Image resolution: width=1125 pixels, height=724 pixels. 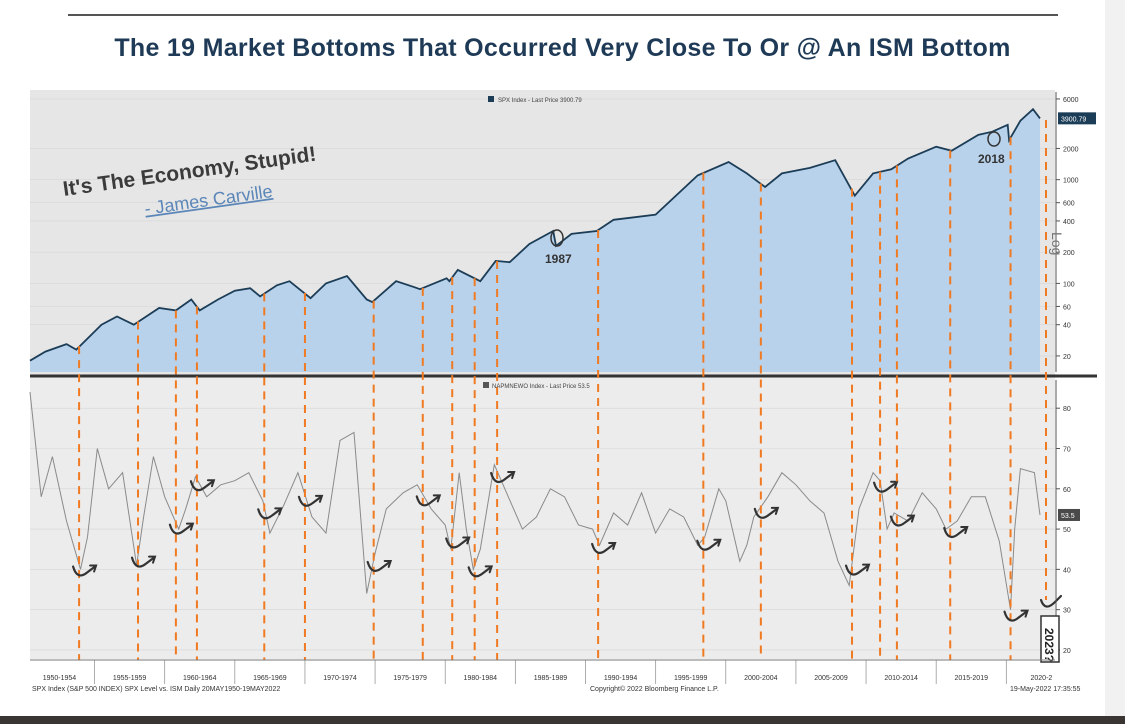 What do you see at coordinates (1067, 307) in the screenshot?
I see `spx-y-tick-label: 60` at bounding box center [1067, 307].